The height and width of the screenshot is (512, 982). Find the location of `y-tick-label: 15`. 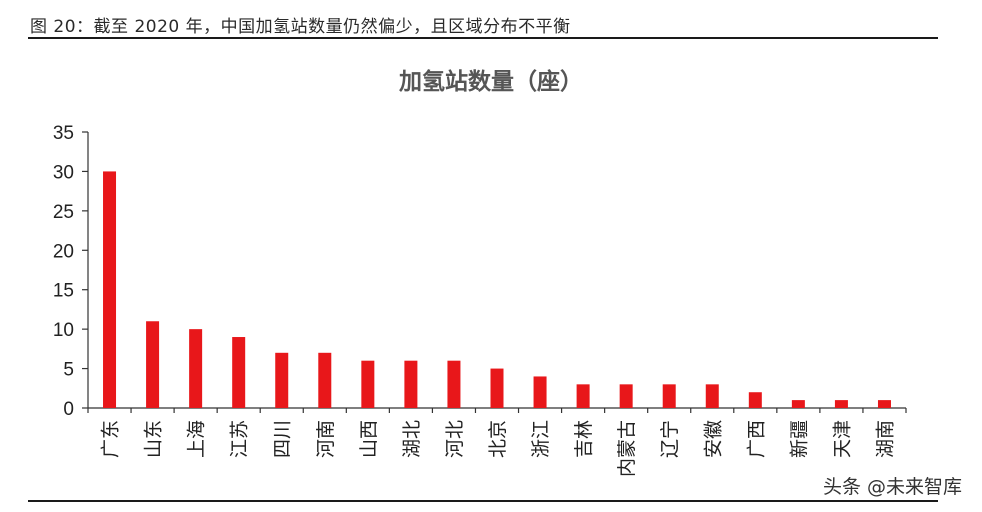

y-tick-label: 15 is located at coordinates (63, 291).